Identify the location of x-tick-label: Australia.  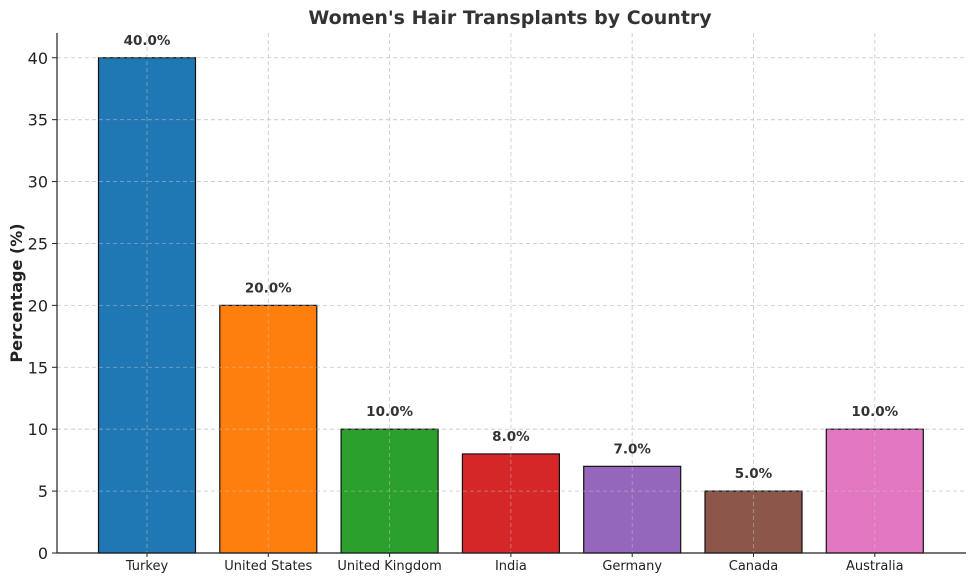
(875, 566).